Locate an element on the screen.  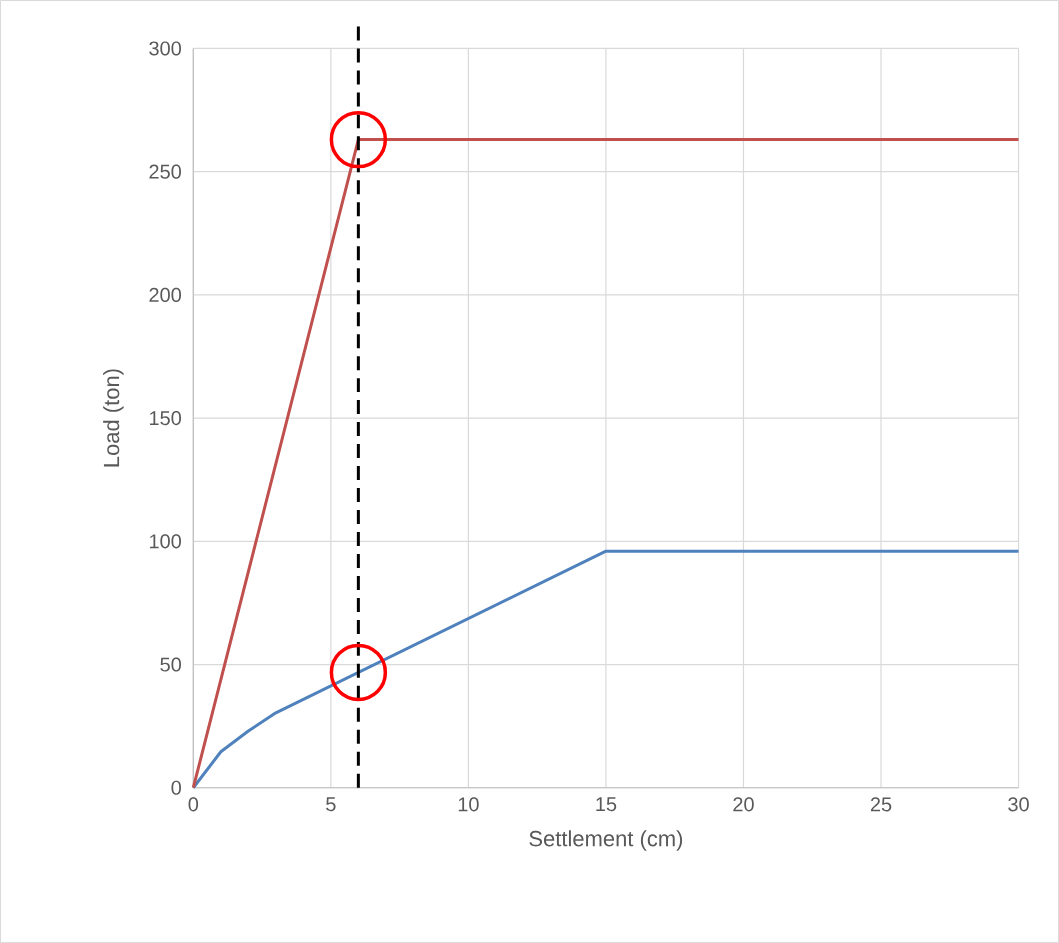
y-tick-label: 150 is located at coordinates (165, 418).